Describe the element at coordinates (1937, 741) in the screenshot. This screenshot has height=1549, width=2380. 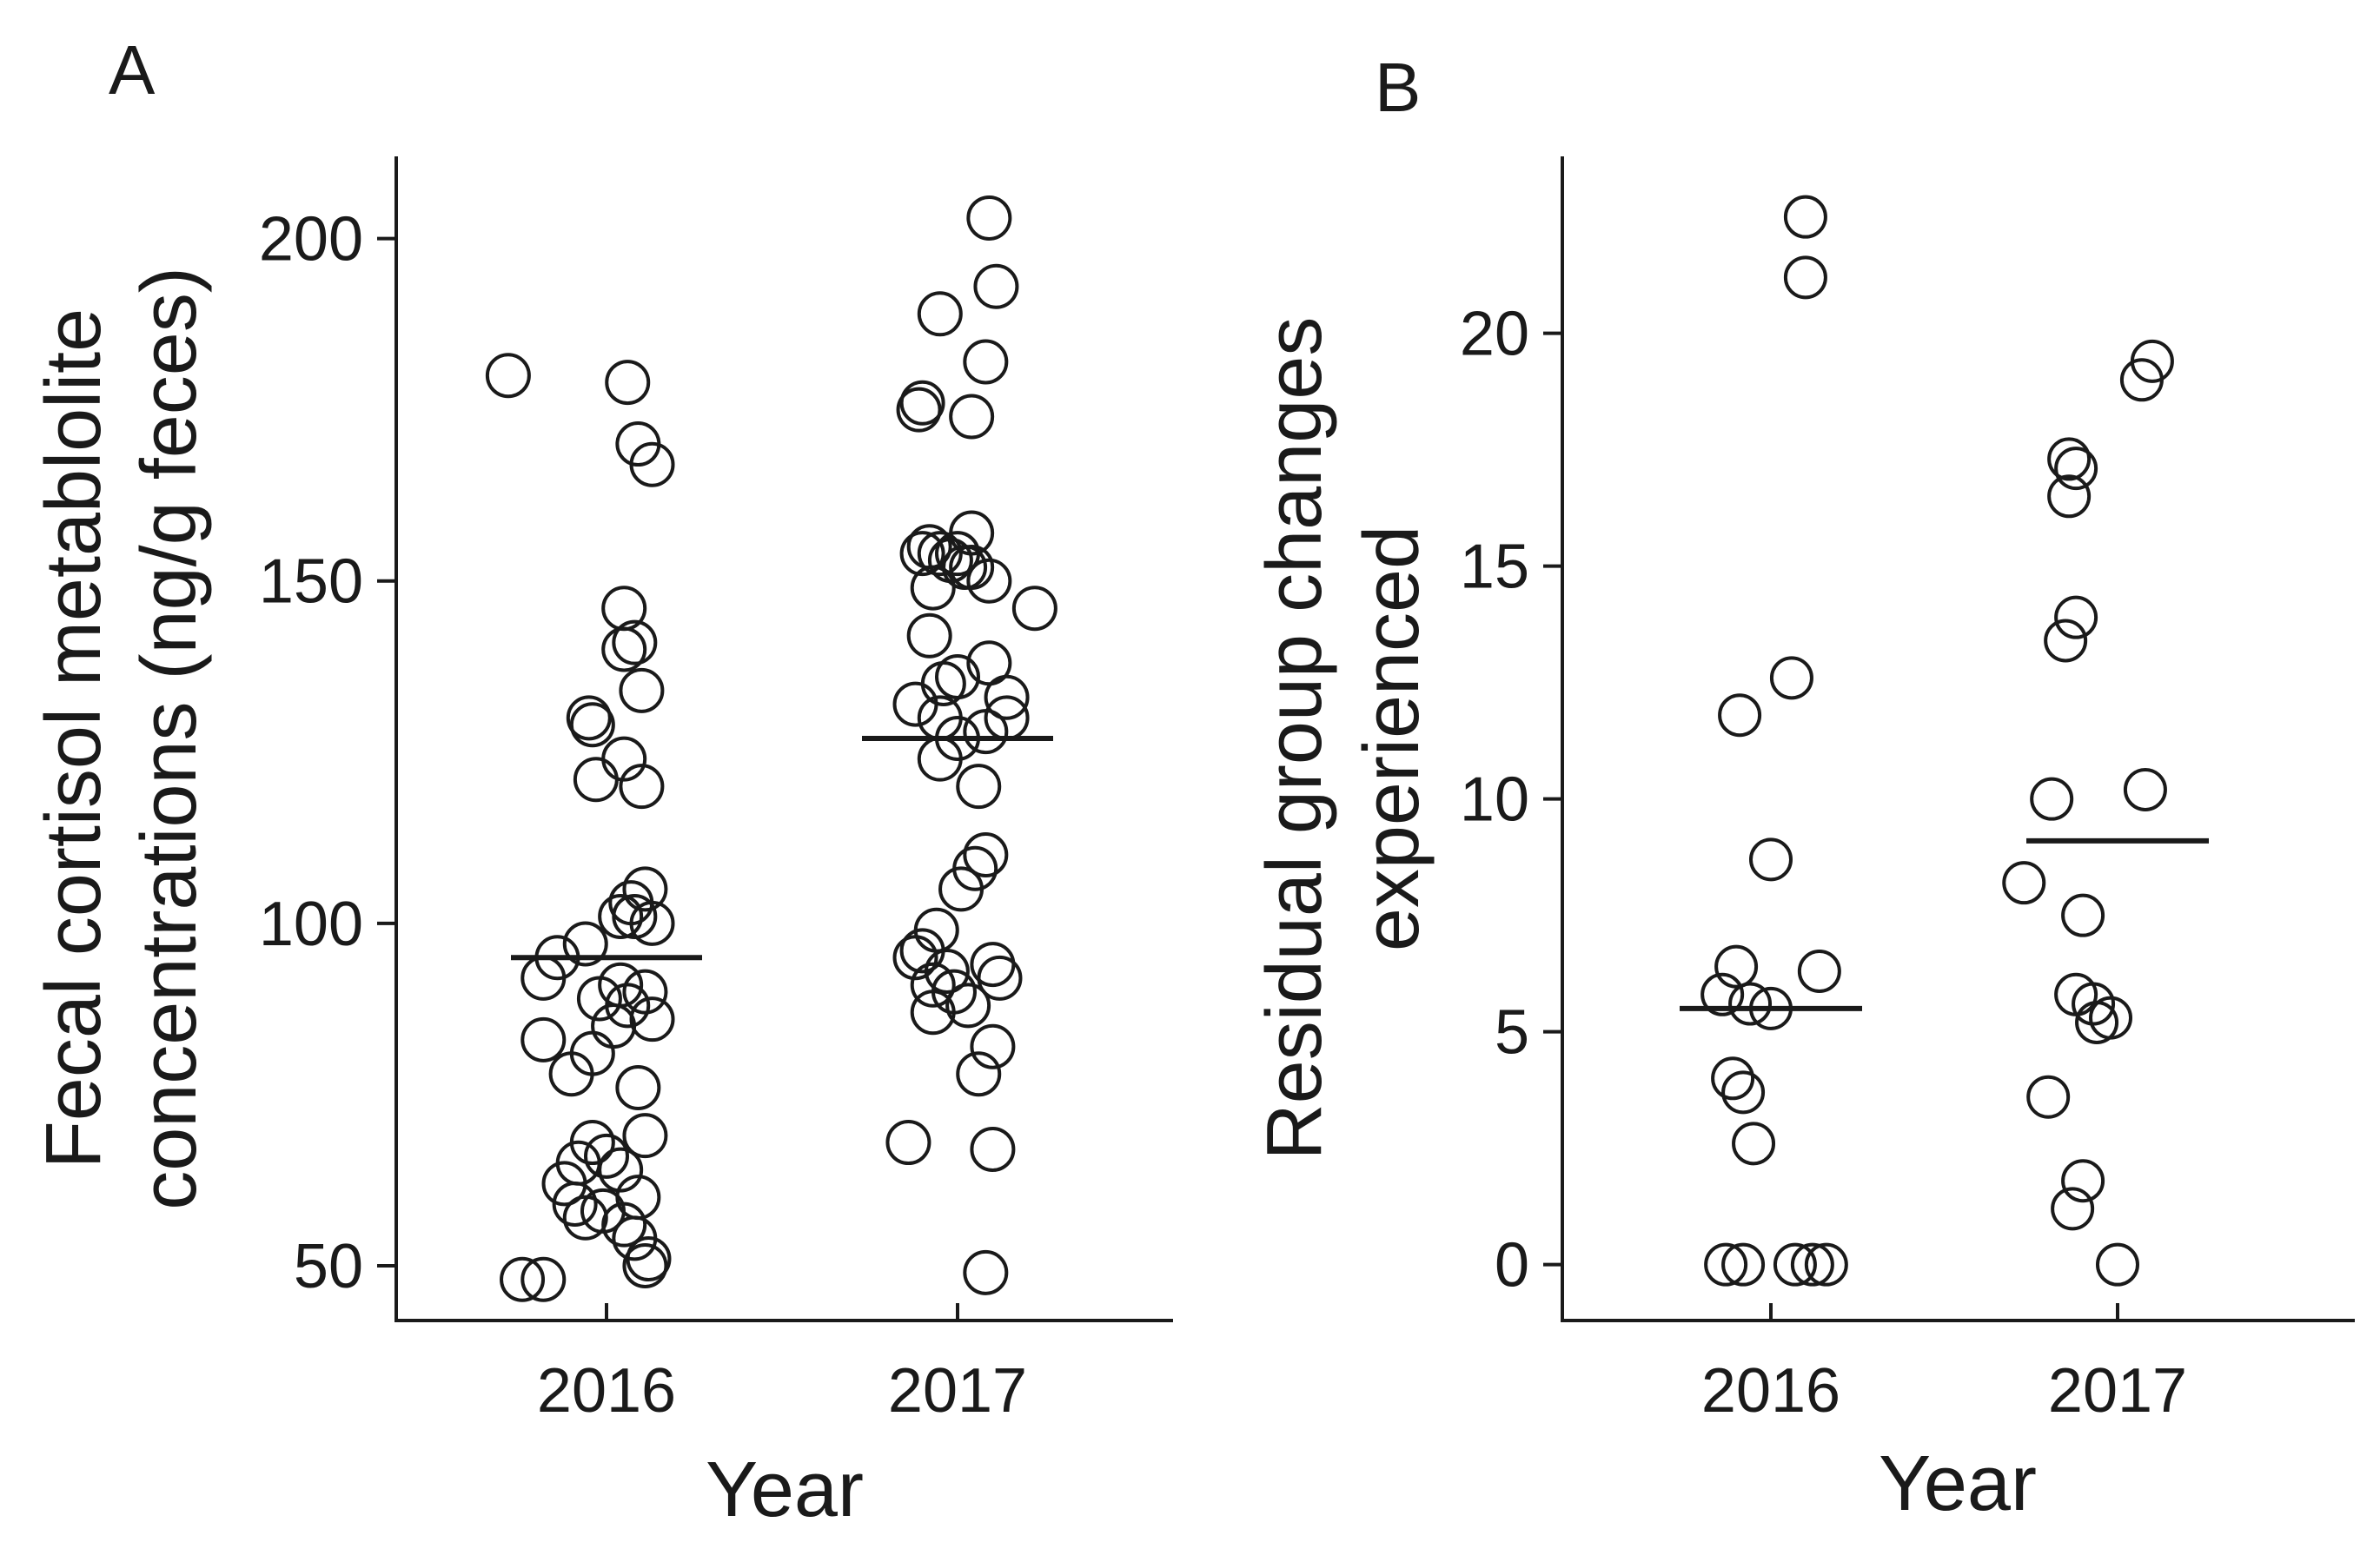
I see `panel-b-points` at that location.